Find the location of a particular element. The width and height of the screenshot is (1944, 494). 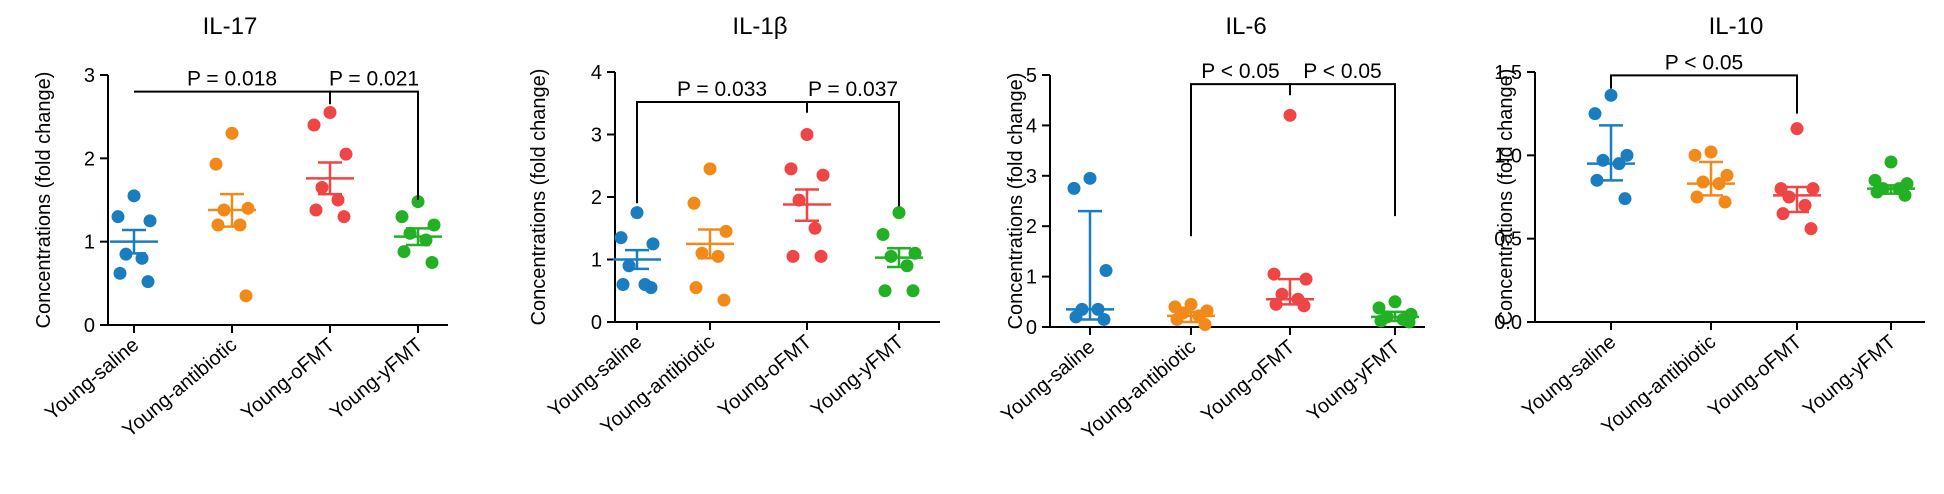

panel-2-pvalue-1: P = 0.037 is located at coordinates (853, 89).